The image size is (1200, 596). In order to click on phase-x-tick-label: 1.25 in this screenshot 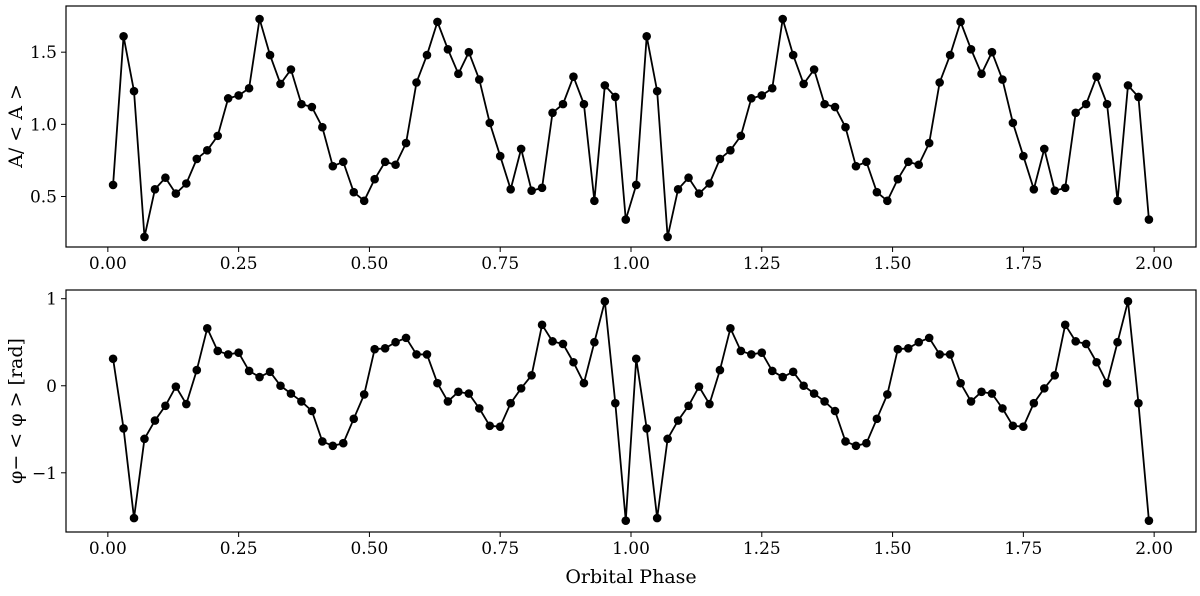, I will do `click(762, 549)`.